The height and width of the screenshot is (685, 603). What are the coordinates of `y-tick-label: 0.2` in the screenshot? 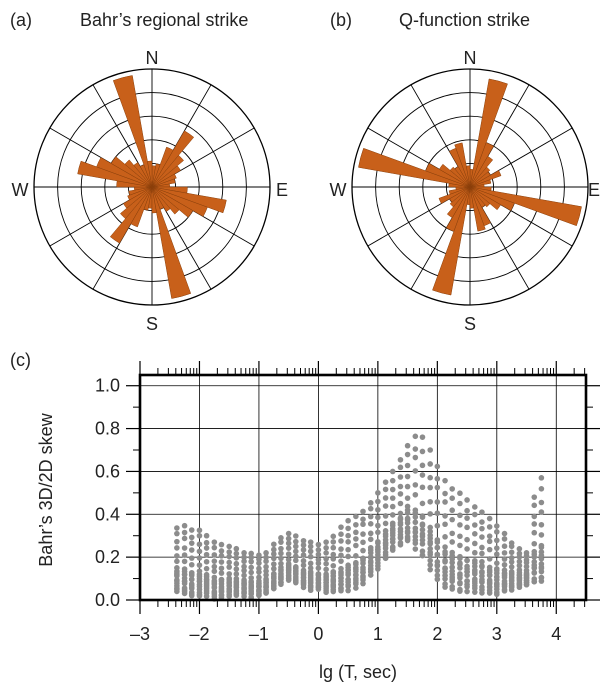 It's located at (107, 557).